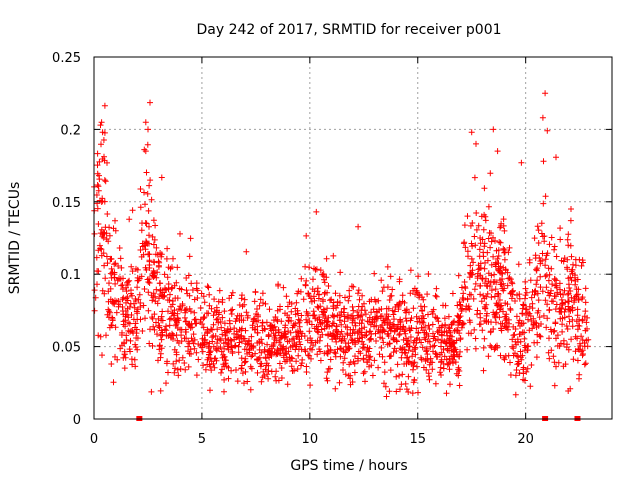  Describe the element at coordinates (310, 439) in the screenshot. I see `x-tick-label: 10` at that location.